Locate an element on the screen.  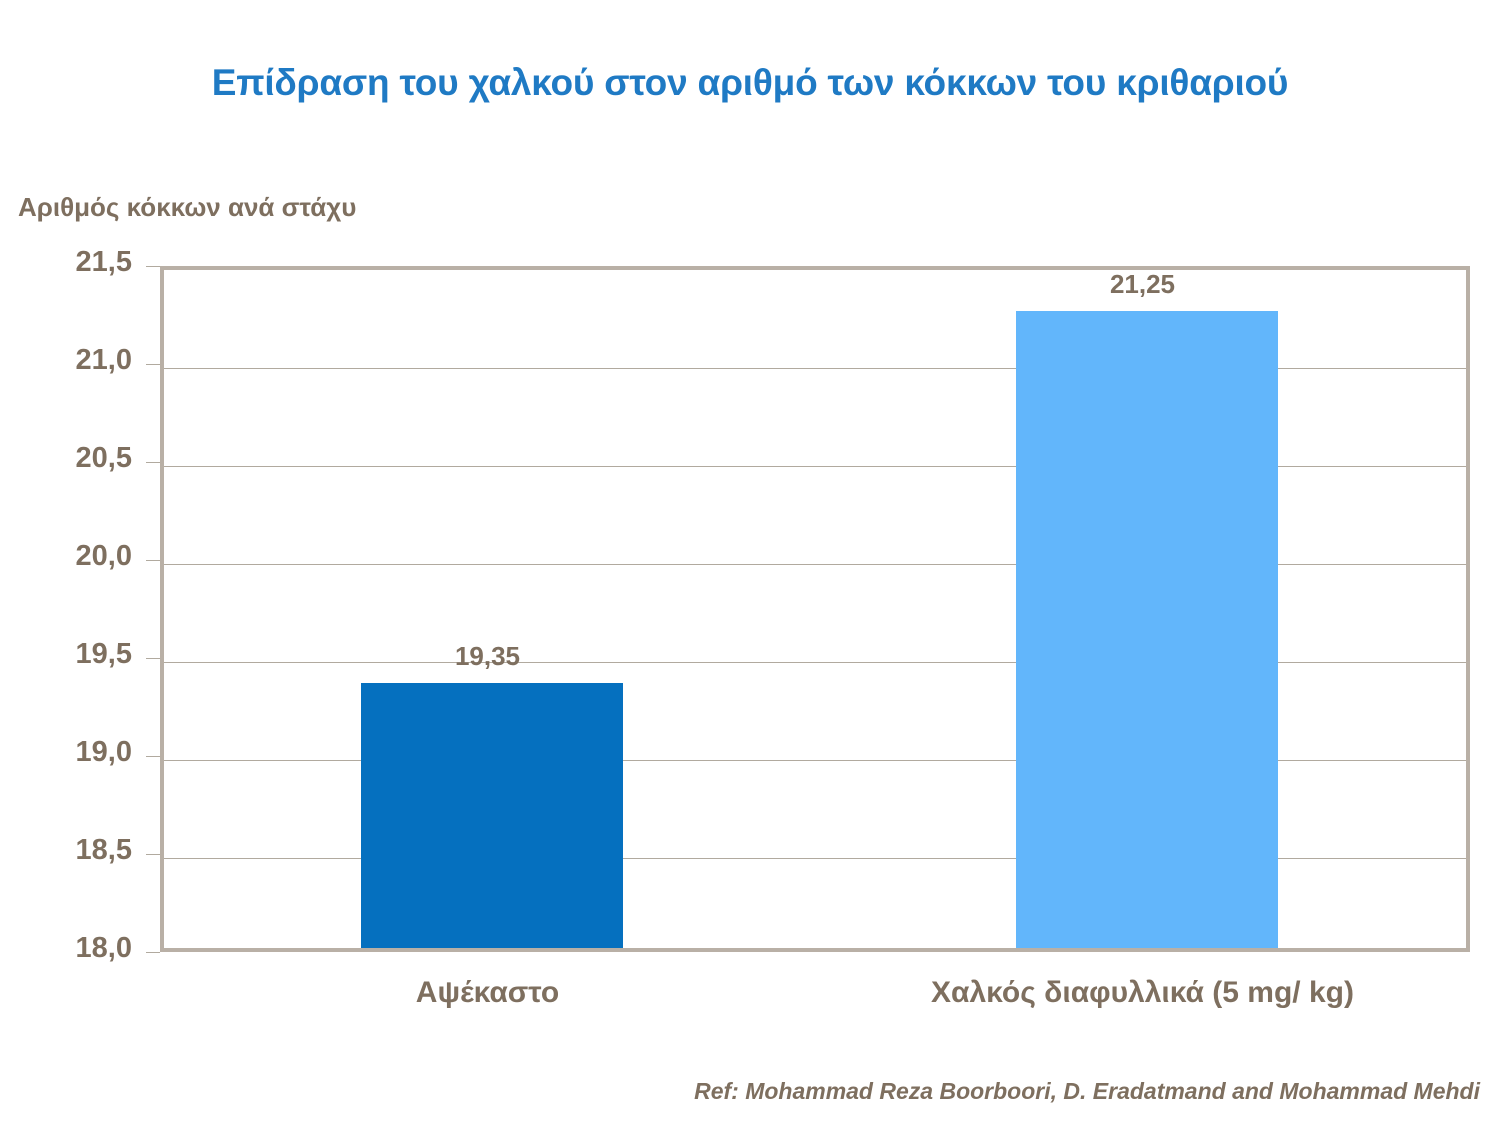
y-axis-tick-label: 19,0 is located at coordinates (103, 752).